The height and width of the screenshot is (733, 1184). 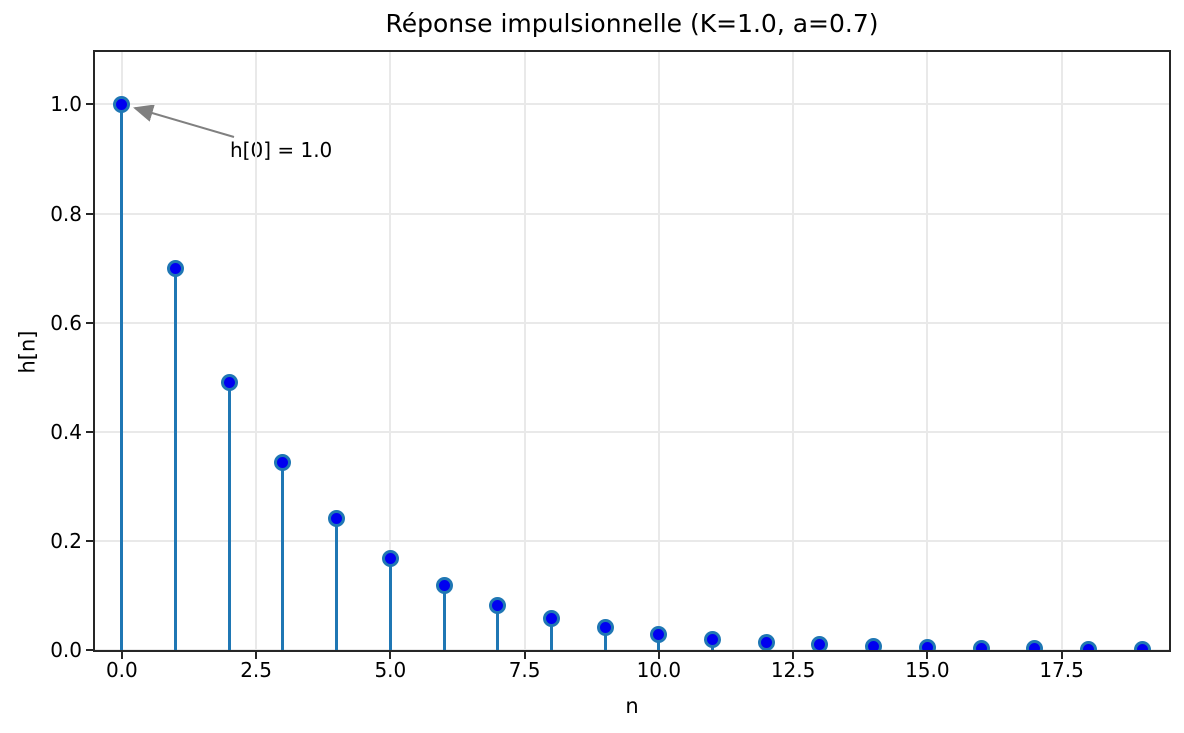 What do you see at coordinates (793, 670) in the screenshot?
I see `x-tick-label: 12.5` at bounding box center [793, 670].